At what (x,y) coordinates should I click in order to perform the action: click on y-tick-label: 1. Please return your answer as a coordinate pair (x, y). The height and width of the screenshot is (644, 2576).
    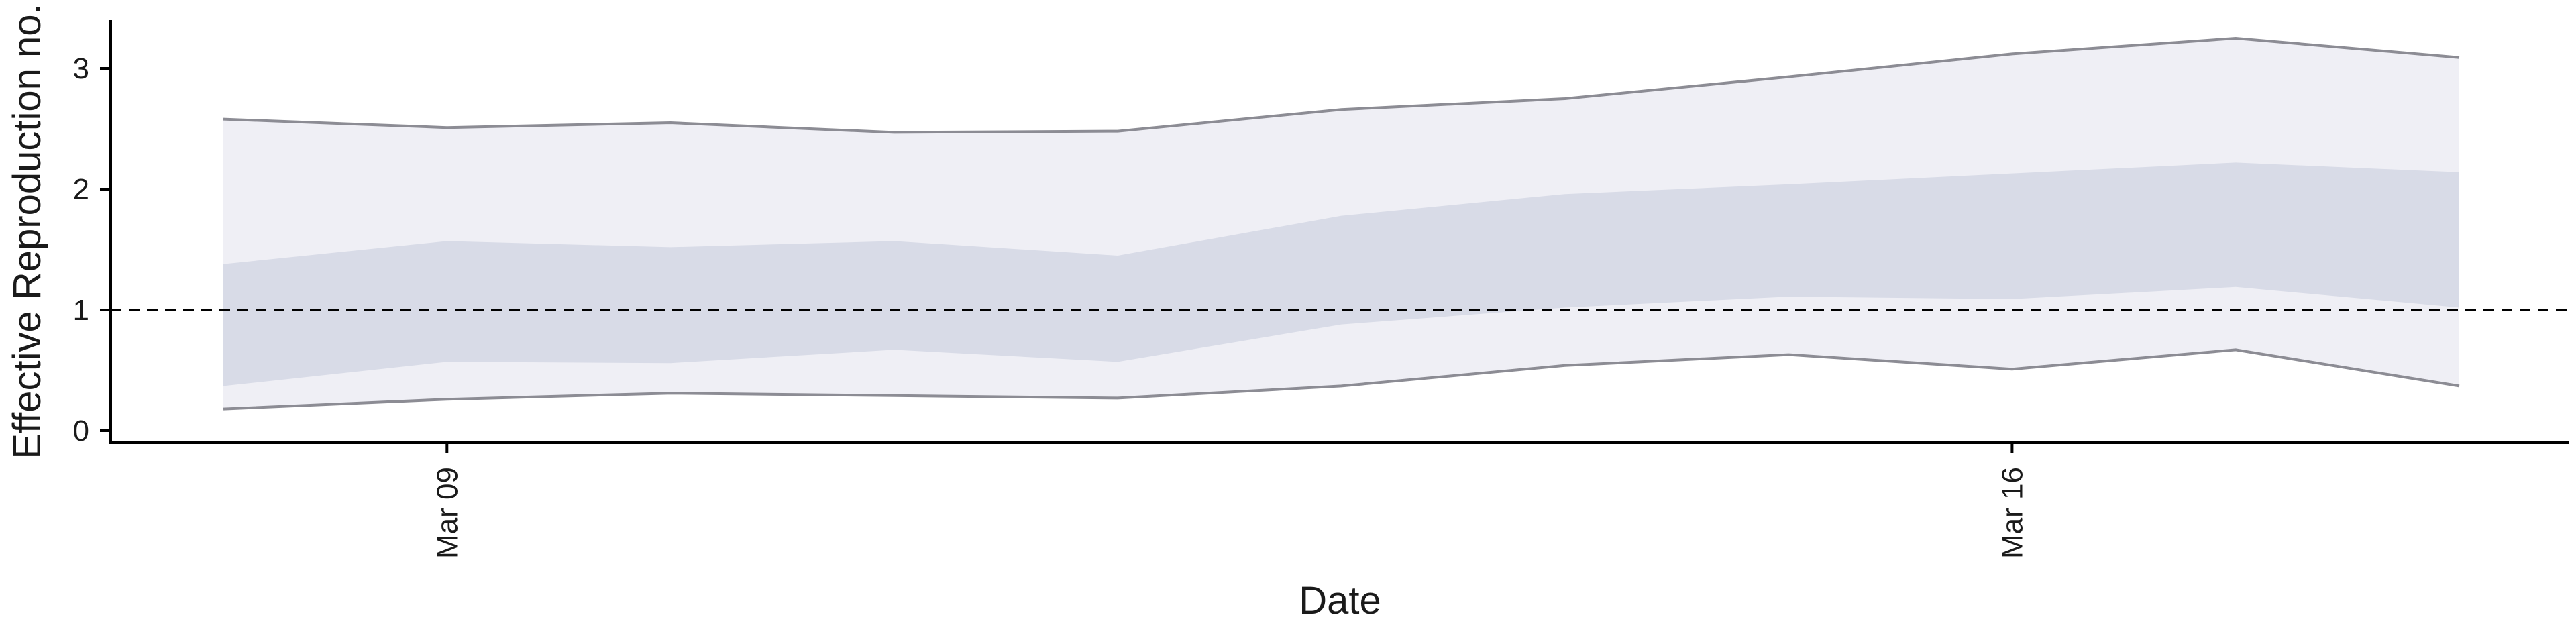
    Looking at the image, I should click on (81, 310).